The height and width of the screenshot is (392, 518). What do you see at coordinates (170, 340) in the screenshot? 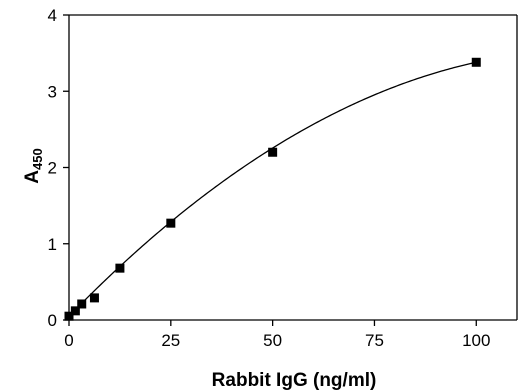
I see `x-tick-label-25: 25` at bounding box center [170, 340].